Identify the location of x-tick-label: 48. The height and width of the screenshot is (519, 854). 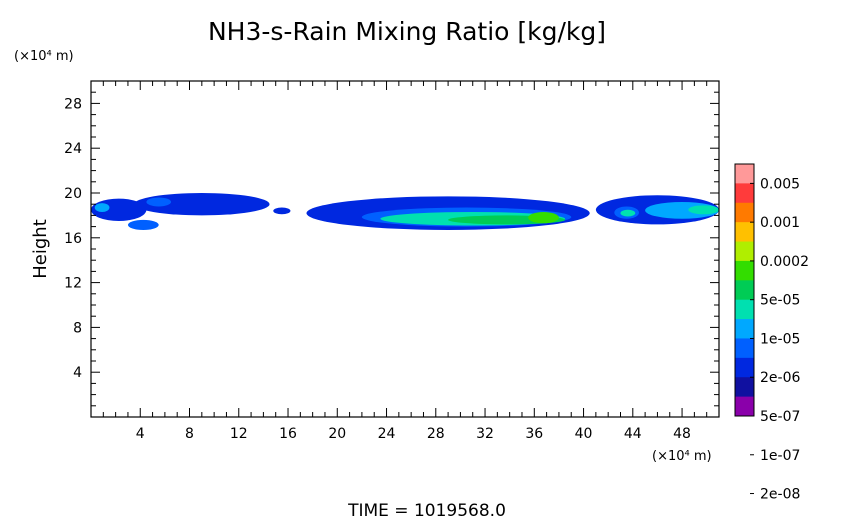
(682, 434).